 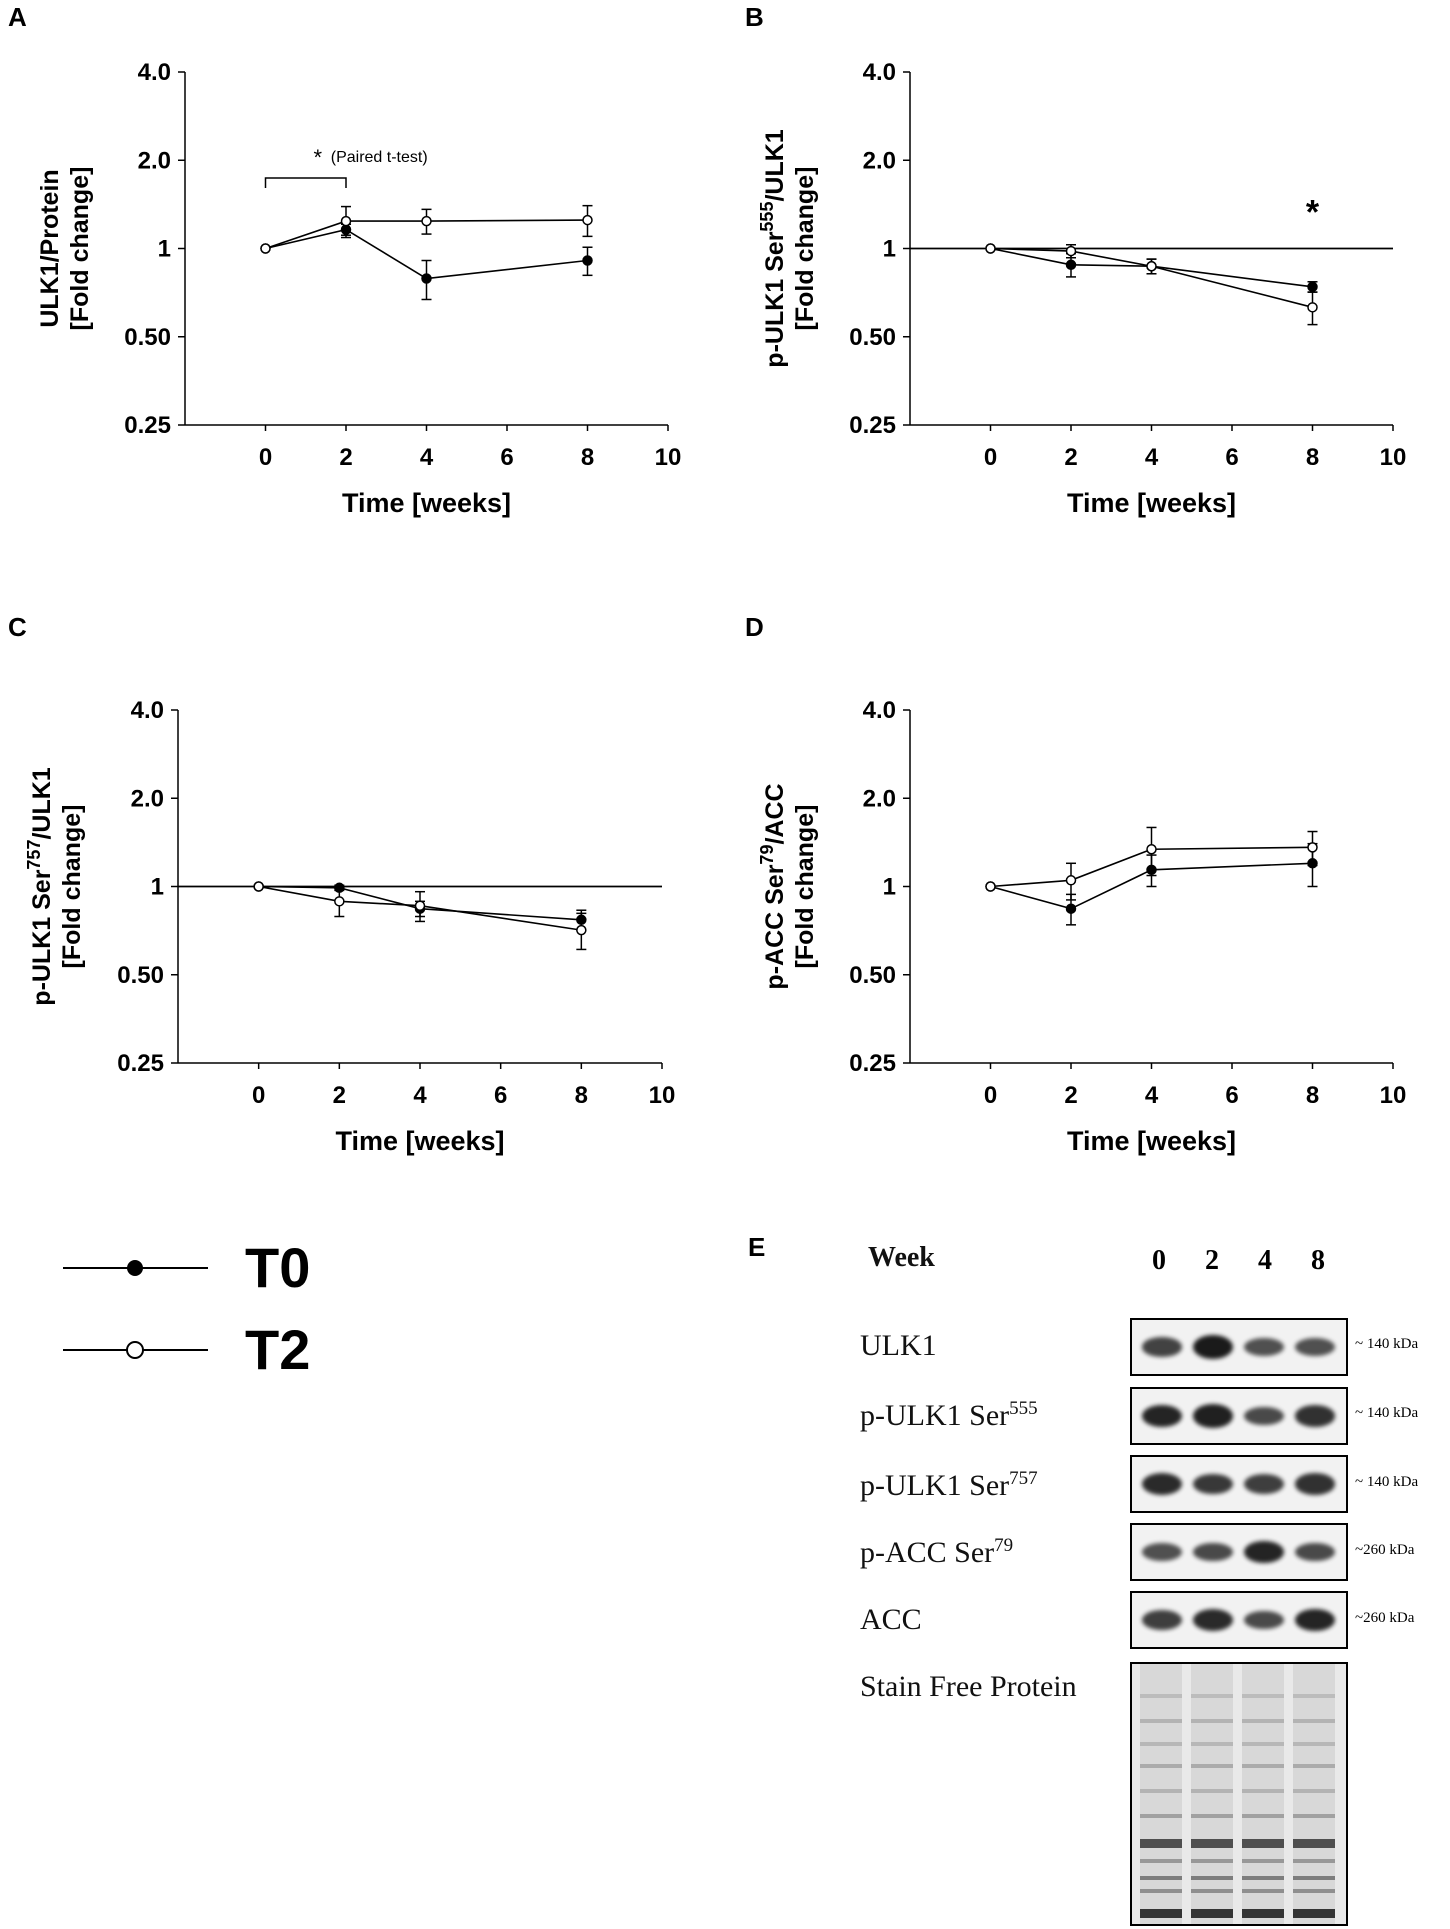 I want to click on blot-kda-pulk1-555: ~ 140 kDa, so click(x=1387, y=1413).